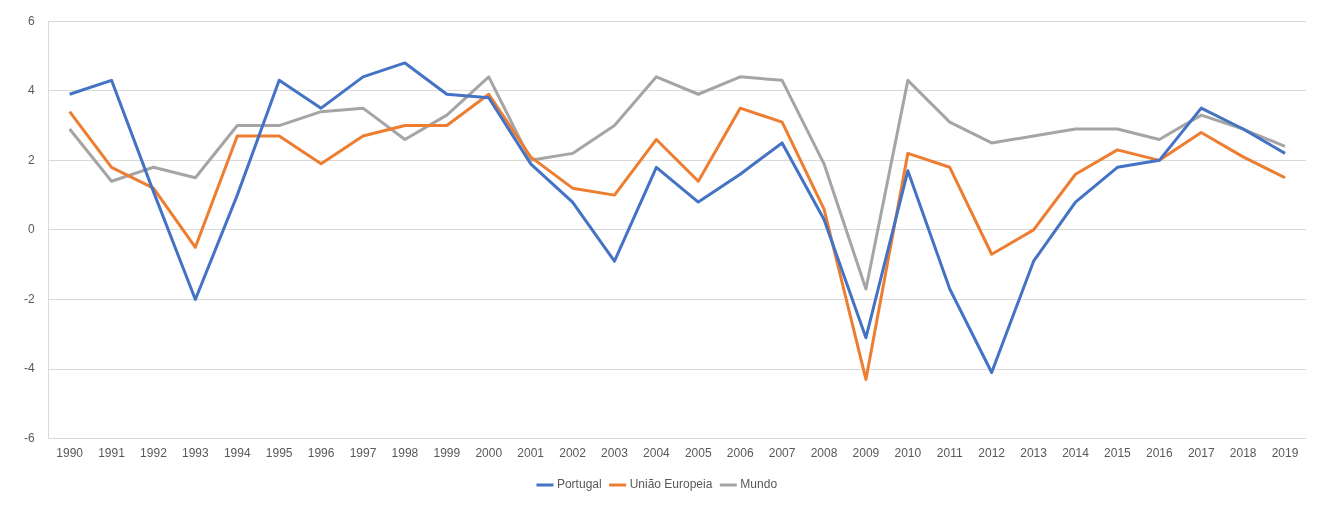 The width and height of the screenshot is (1326, 506). Describe the element at coordinates (363, 453) in the screenshot. I see `x-tick-label: 1997` at that location.